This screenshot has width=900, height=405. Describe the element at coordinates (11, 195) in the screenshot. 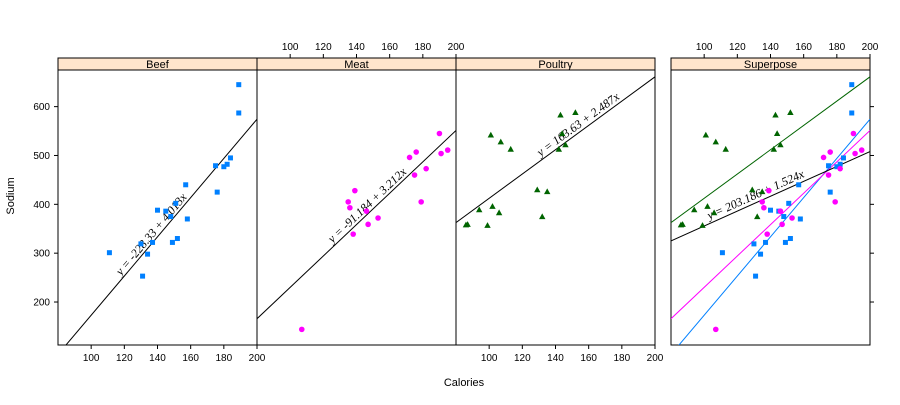

I see `y-axis-title: Sodium` at that location.